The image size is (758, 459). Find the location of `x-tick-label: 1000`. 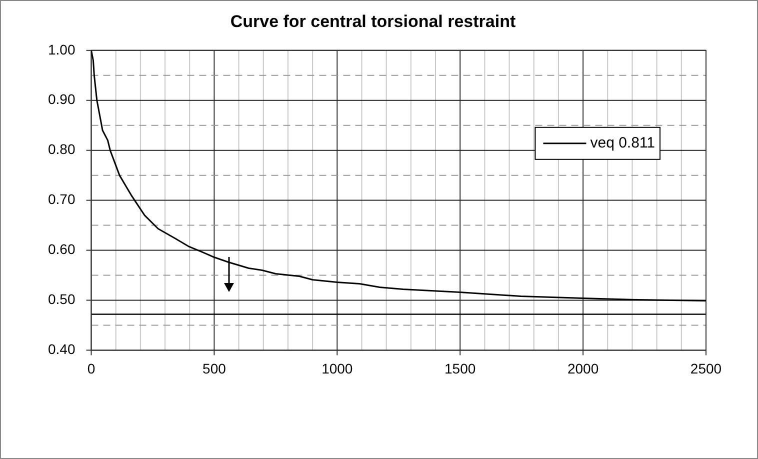

x-tick-label: 1000 is located at coordinates (337, 368).